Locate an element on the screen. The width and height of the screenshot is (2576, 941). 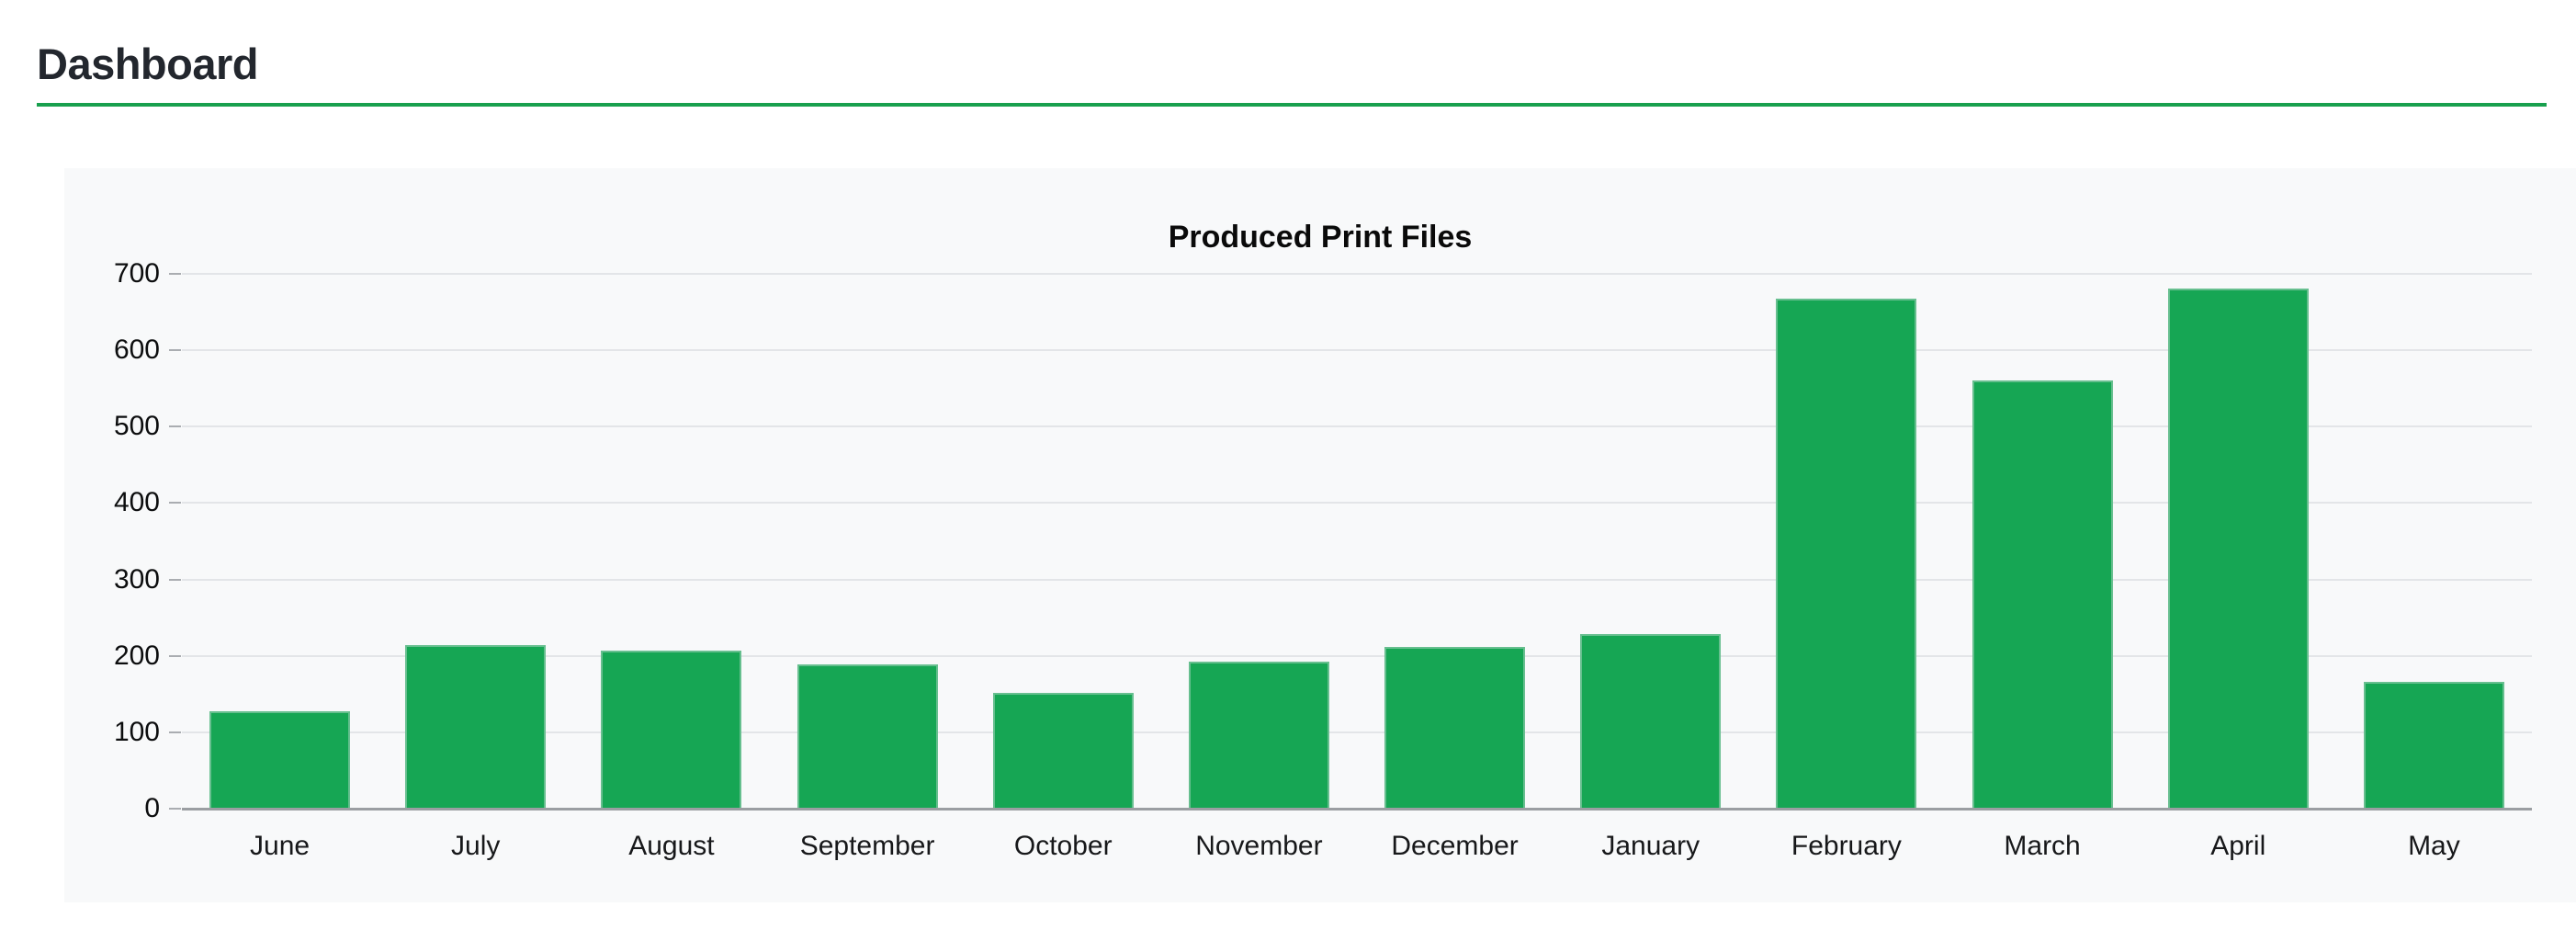
bar-december is located at coordinates (1455, 727).